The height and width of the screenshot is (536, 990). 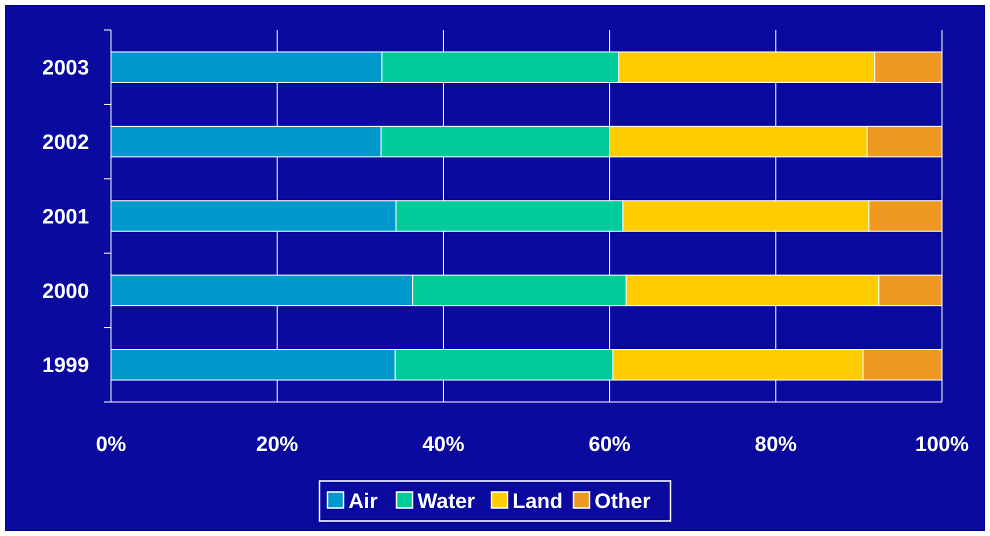 What do you see at coordinates (66, 216) in the screenshot?
I see `y-tick-label: 2001` at bounding box center [66, 216].